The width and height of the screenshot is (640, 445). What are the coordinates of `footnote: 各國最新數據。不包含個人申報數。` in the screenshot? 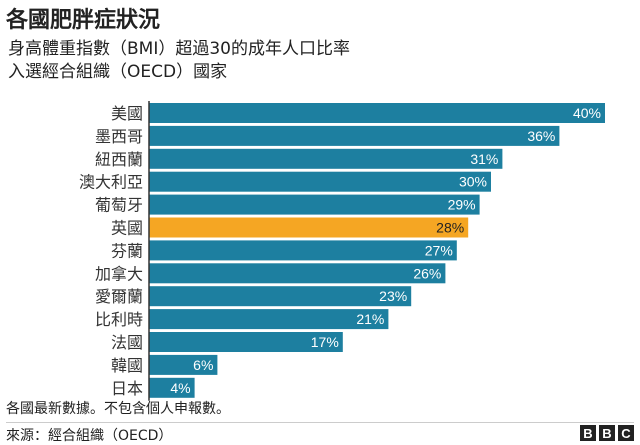 It's located at (118, 409).